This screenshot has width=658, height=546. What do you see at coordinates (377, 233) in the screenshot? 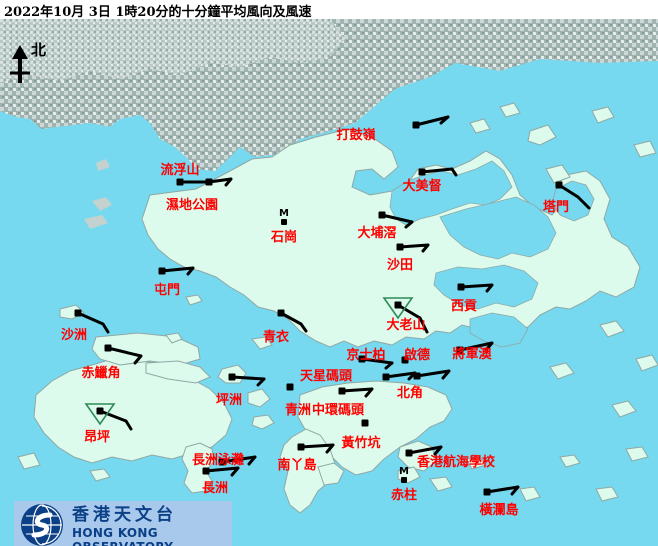
I see `station-label: 大埔滘` at bounding box center [377, 233].